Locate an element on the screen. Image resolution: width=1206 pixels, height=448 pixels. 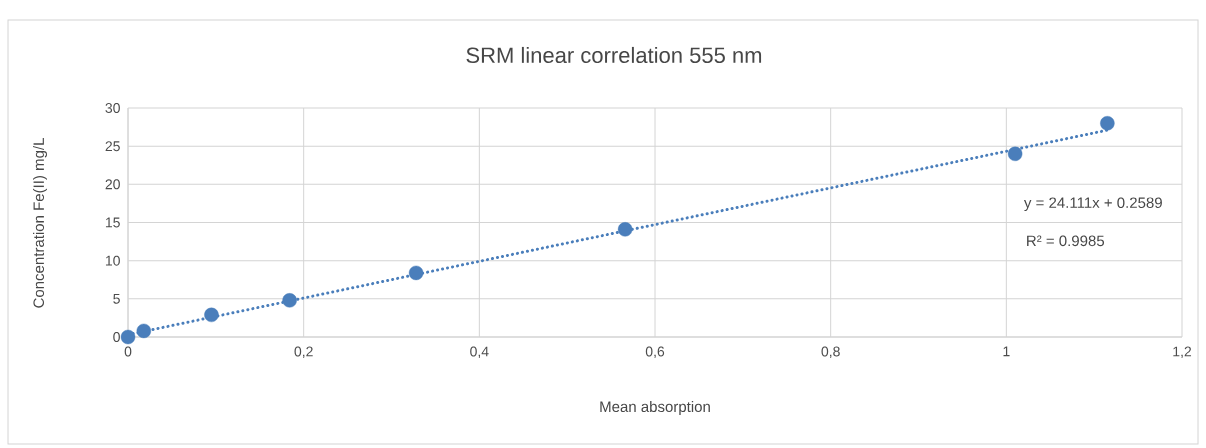
y-tick-label: 25 is located at coordinates (112, 146).